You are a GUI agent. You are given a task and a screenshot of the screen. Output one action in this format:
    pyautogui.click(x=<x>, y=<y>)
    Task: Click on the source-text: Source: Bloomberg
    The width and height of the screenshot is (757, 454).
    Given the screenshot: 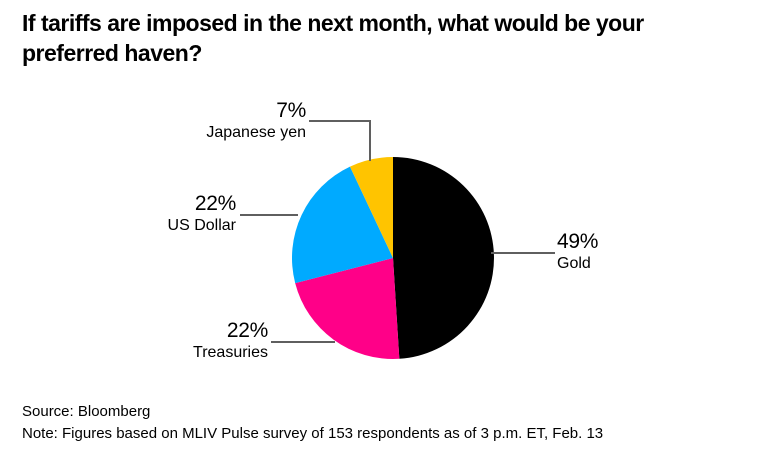 What is the action you would take?
    pyautogui.click(x=86, y=411)
    